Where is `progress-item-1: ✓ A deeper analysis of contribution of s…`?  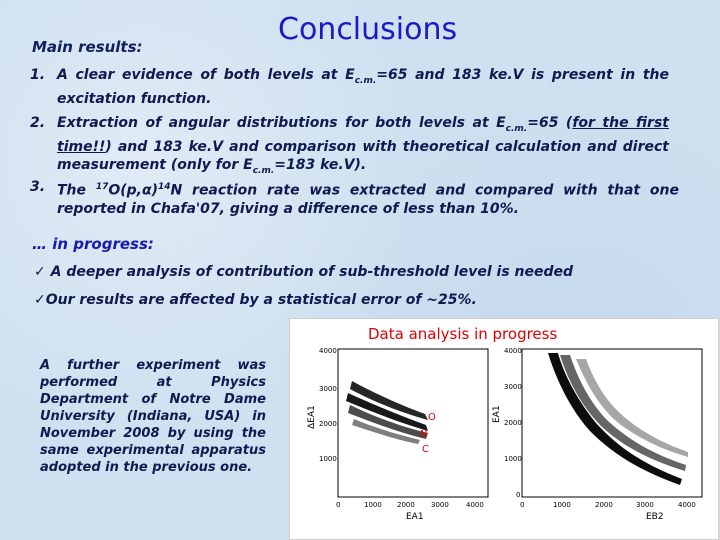
progress-item-1: ✓ A deeper analysis of contribution of s… is located at coordinates (303, 272).